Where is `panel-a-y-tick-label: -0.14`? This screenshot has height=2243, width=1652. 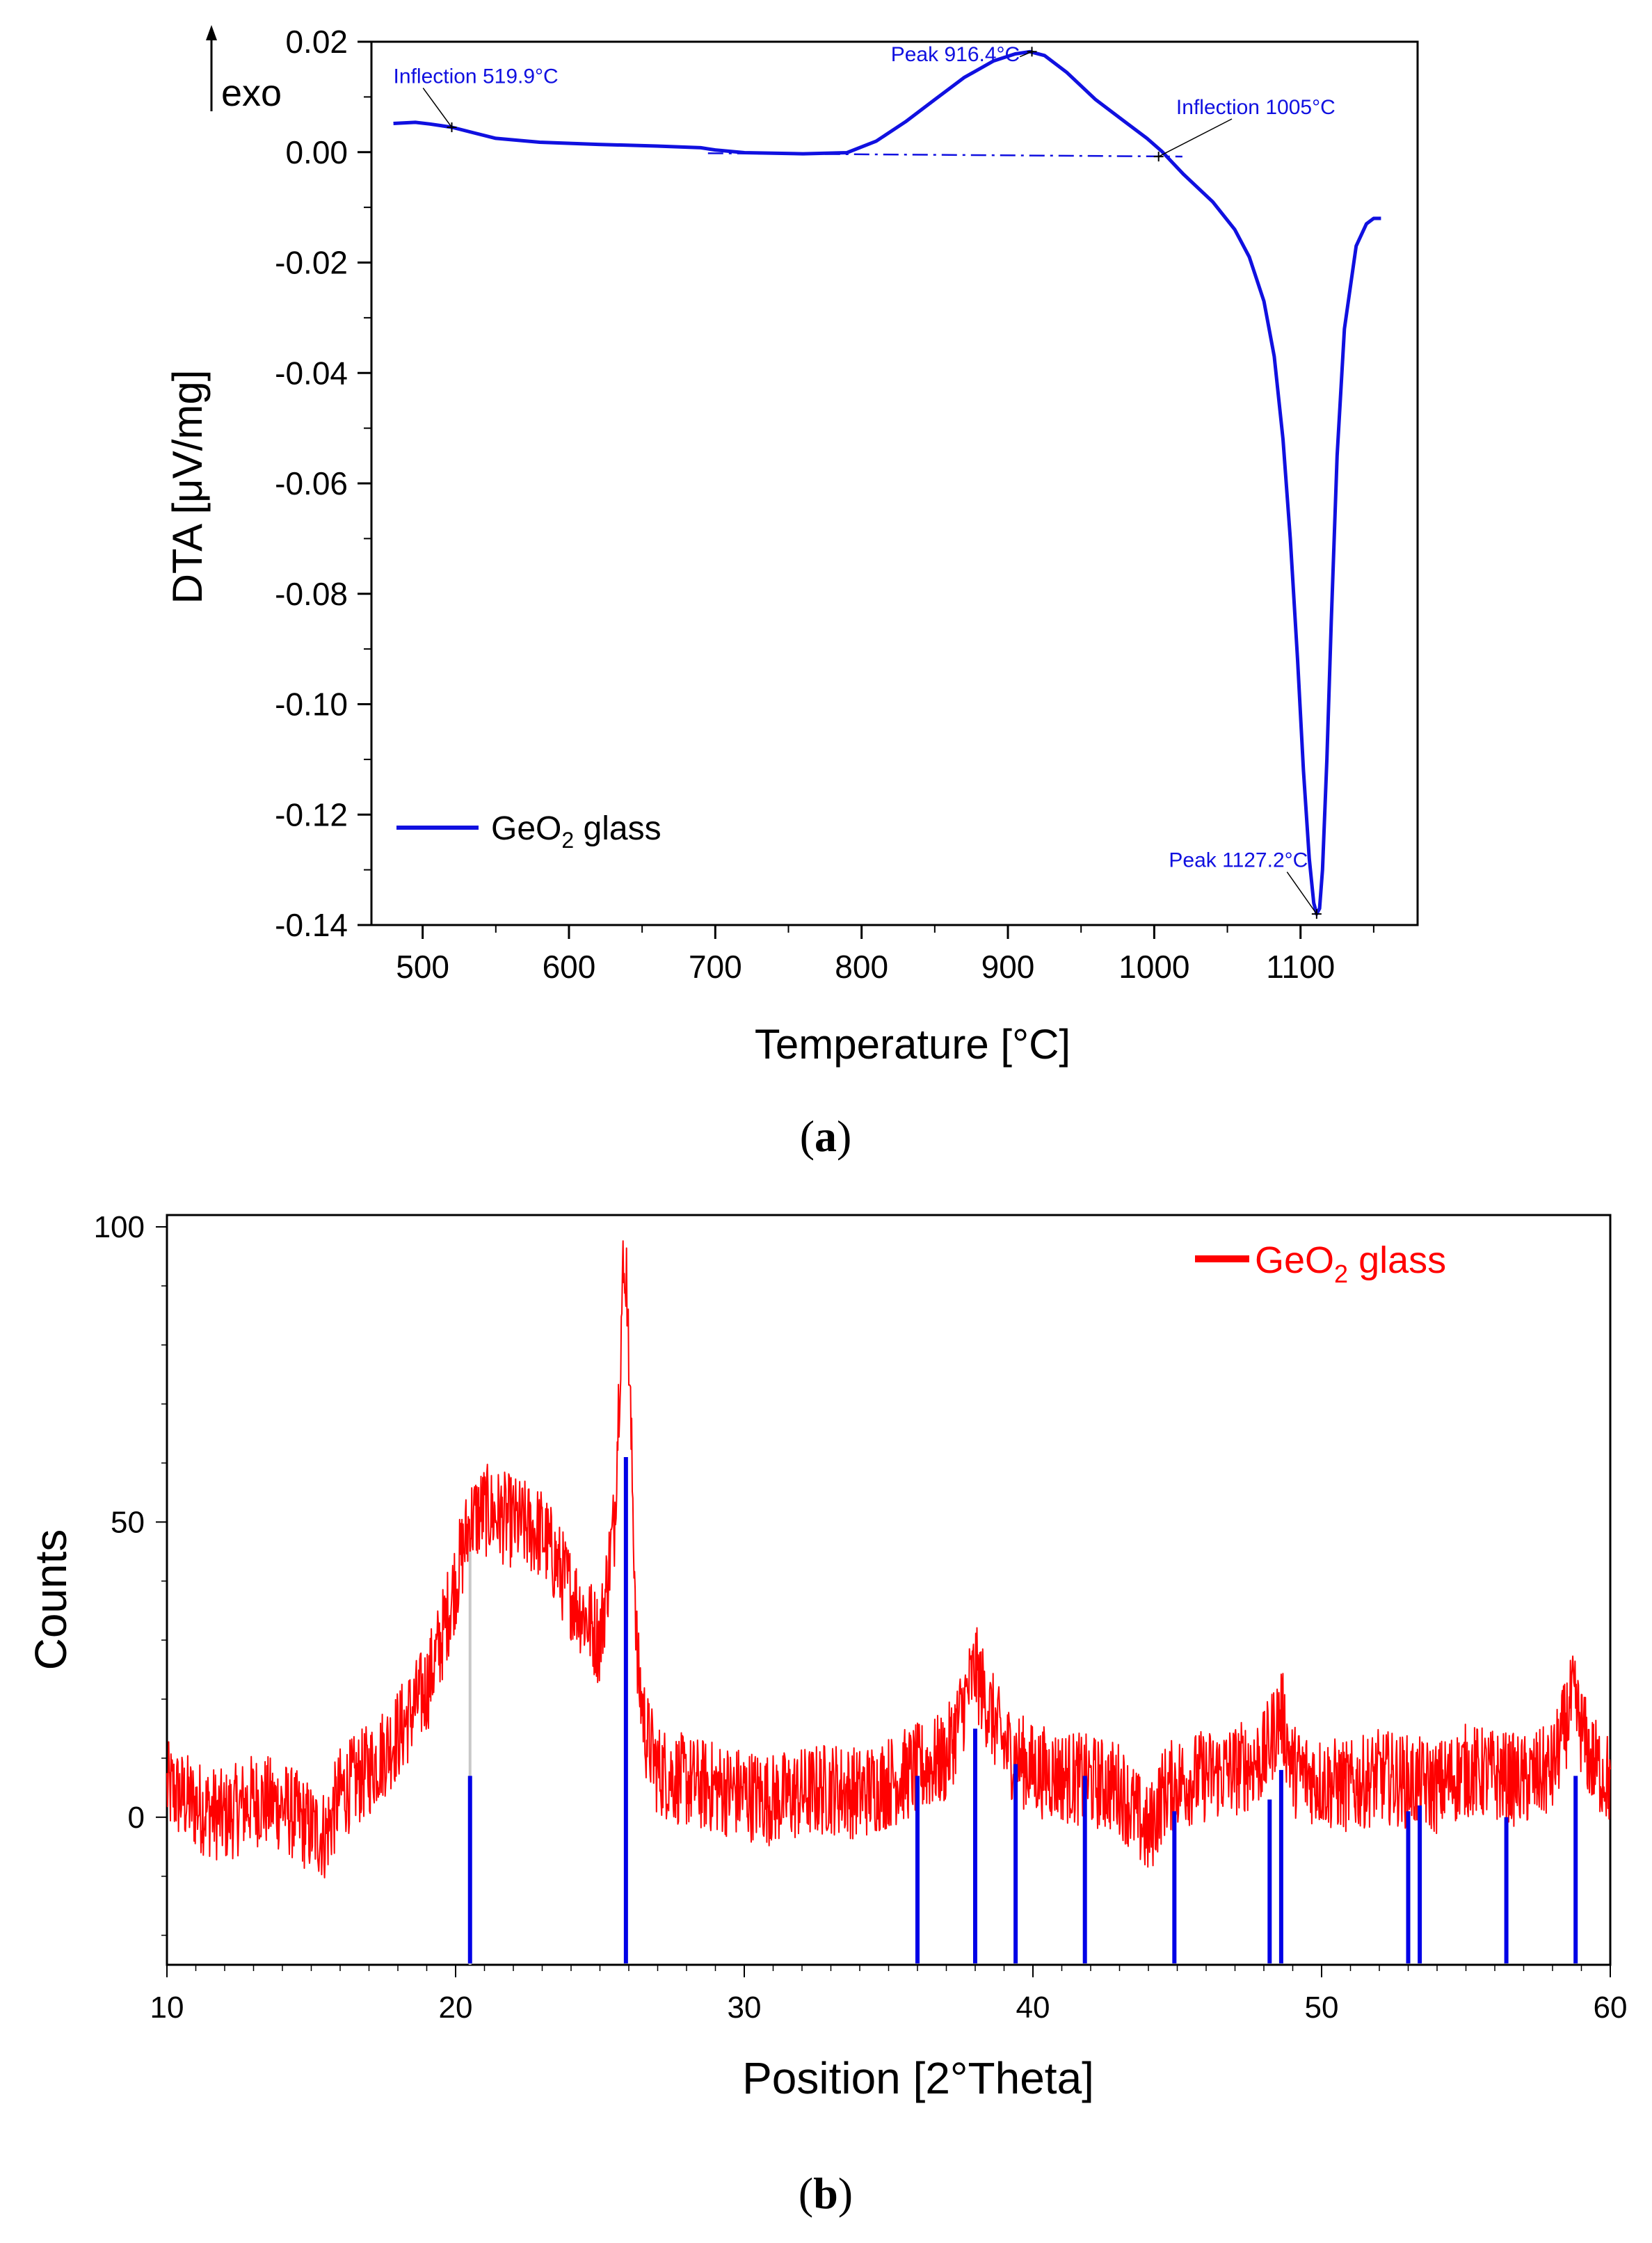 panel-a-y-tick-label: -0.14 is located at coordinates (312, 925).